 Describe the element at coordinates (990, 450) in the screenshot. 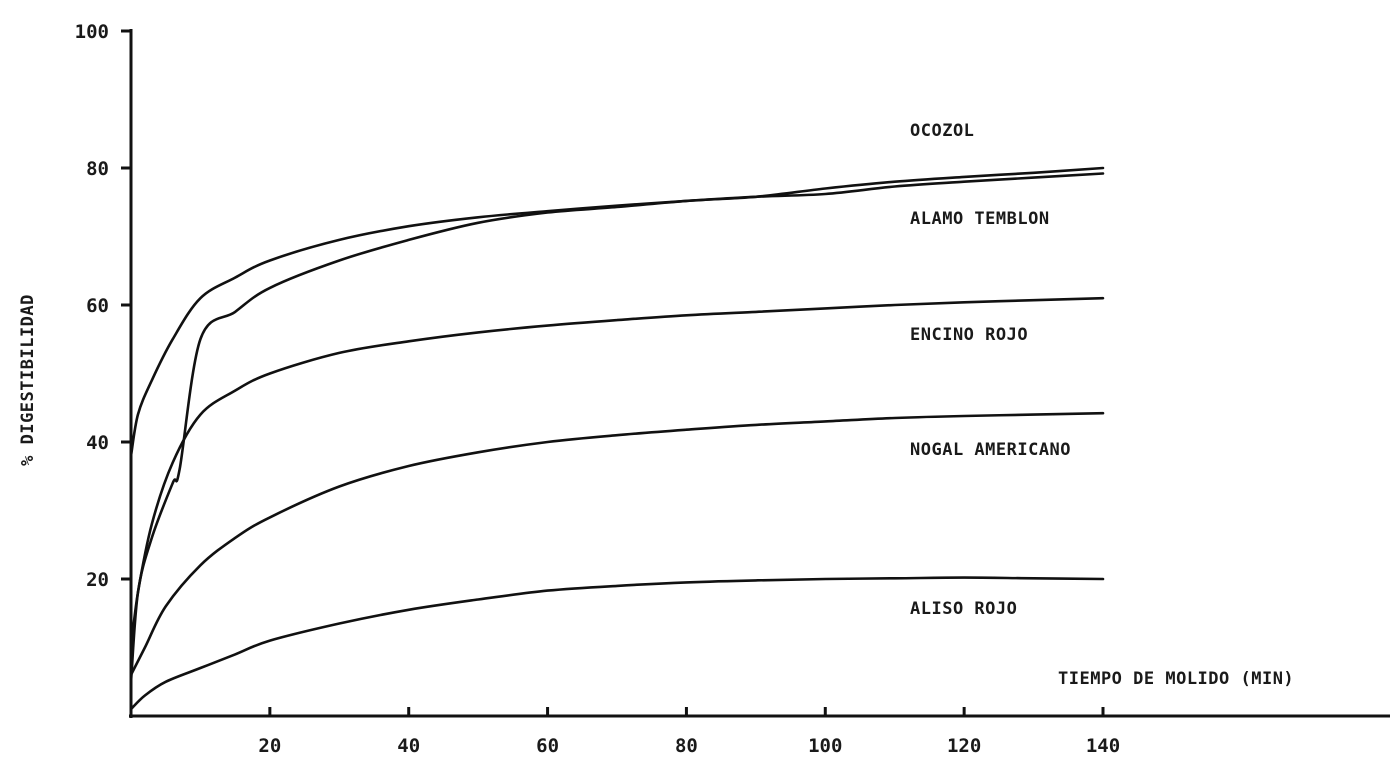

I see `series-label-nogal-americano: NOGAL AMERICANO` at that location.